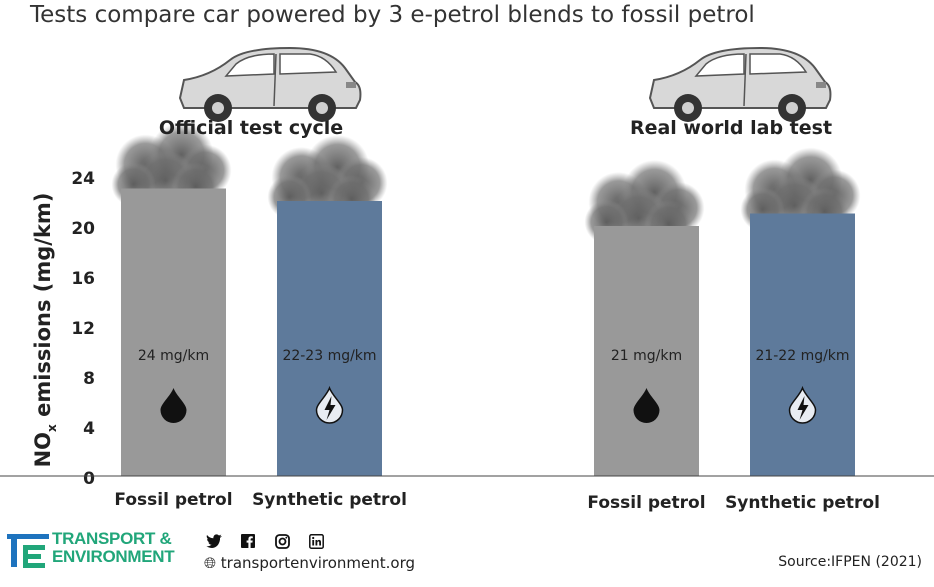  What do you see at coordinates (89, 379) in the screenshot?
I see `y-tick-label: 8` at bounding box center [89, 379].